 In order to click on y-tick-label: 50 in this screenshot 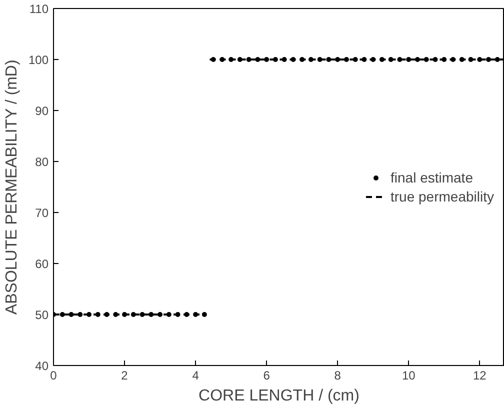, I will do `click(42, 315)`.